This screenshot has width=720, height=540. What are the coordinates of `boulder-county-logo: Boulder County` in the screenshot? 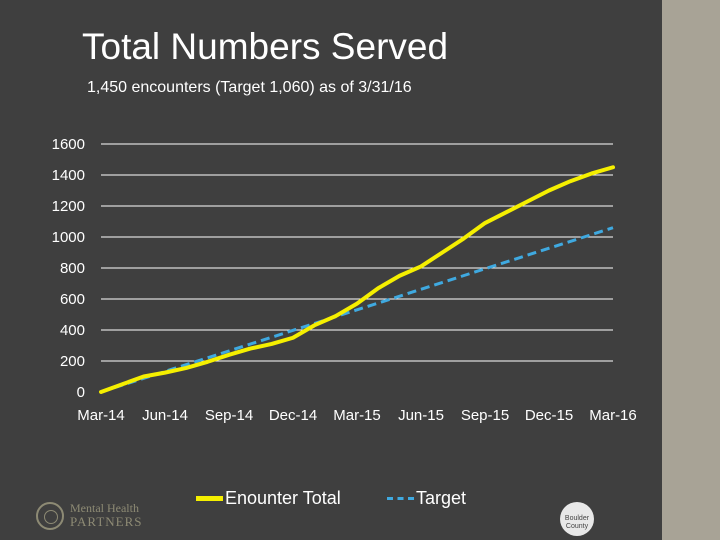 It's located at (577, 519).